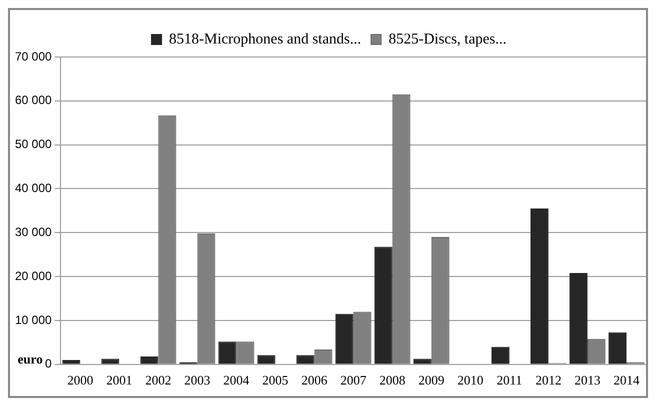 The height and width of the screenshot is (406, 656). I want to click on y-tick-label: 10 000, so click(33, 319).